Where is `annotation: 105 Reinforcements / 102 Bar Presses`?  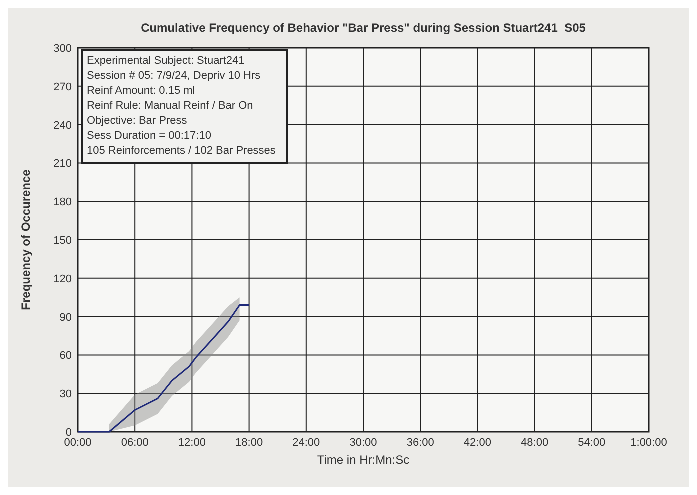
annotation: 105 Reinforcements / 102 Bar Presses is located at coordinates (181, 151).